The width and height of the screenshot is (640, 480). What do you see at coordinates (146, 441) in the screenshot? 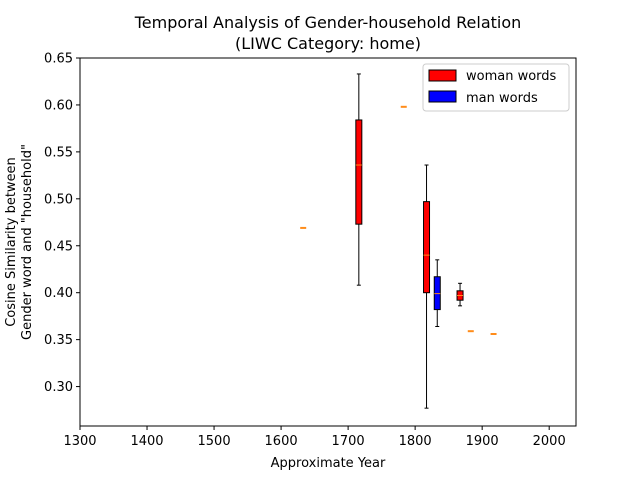
I see `x-tick-label: 1400` at bounding box center [146, 441].